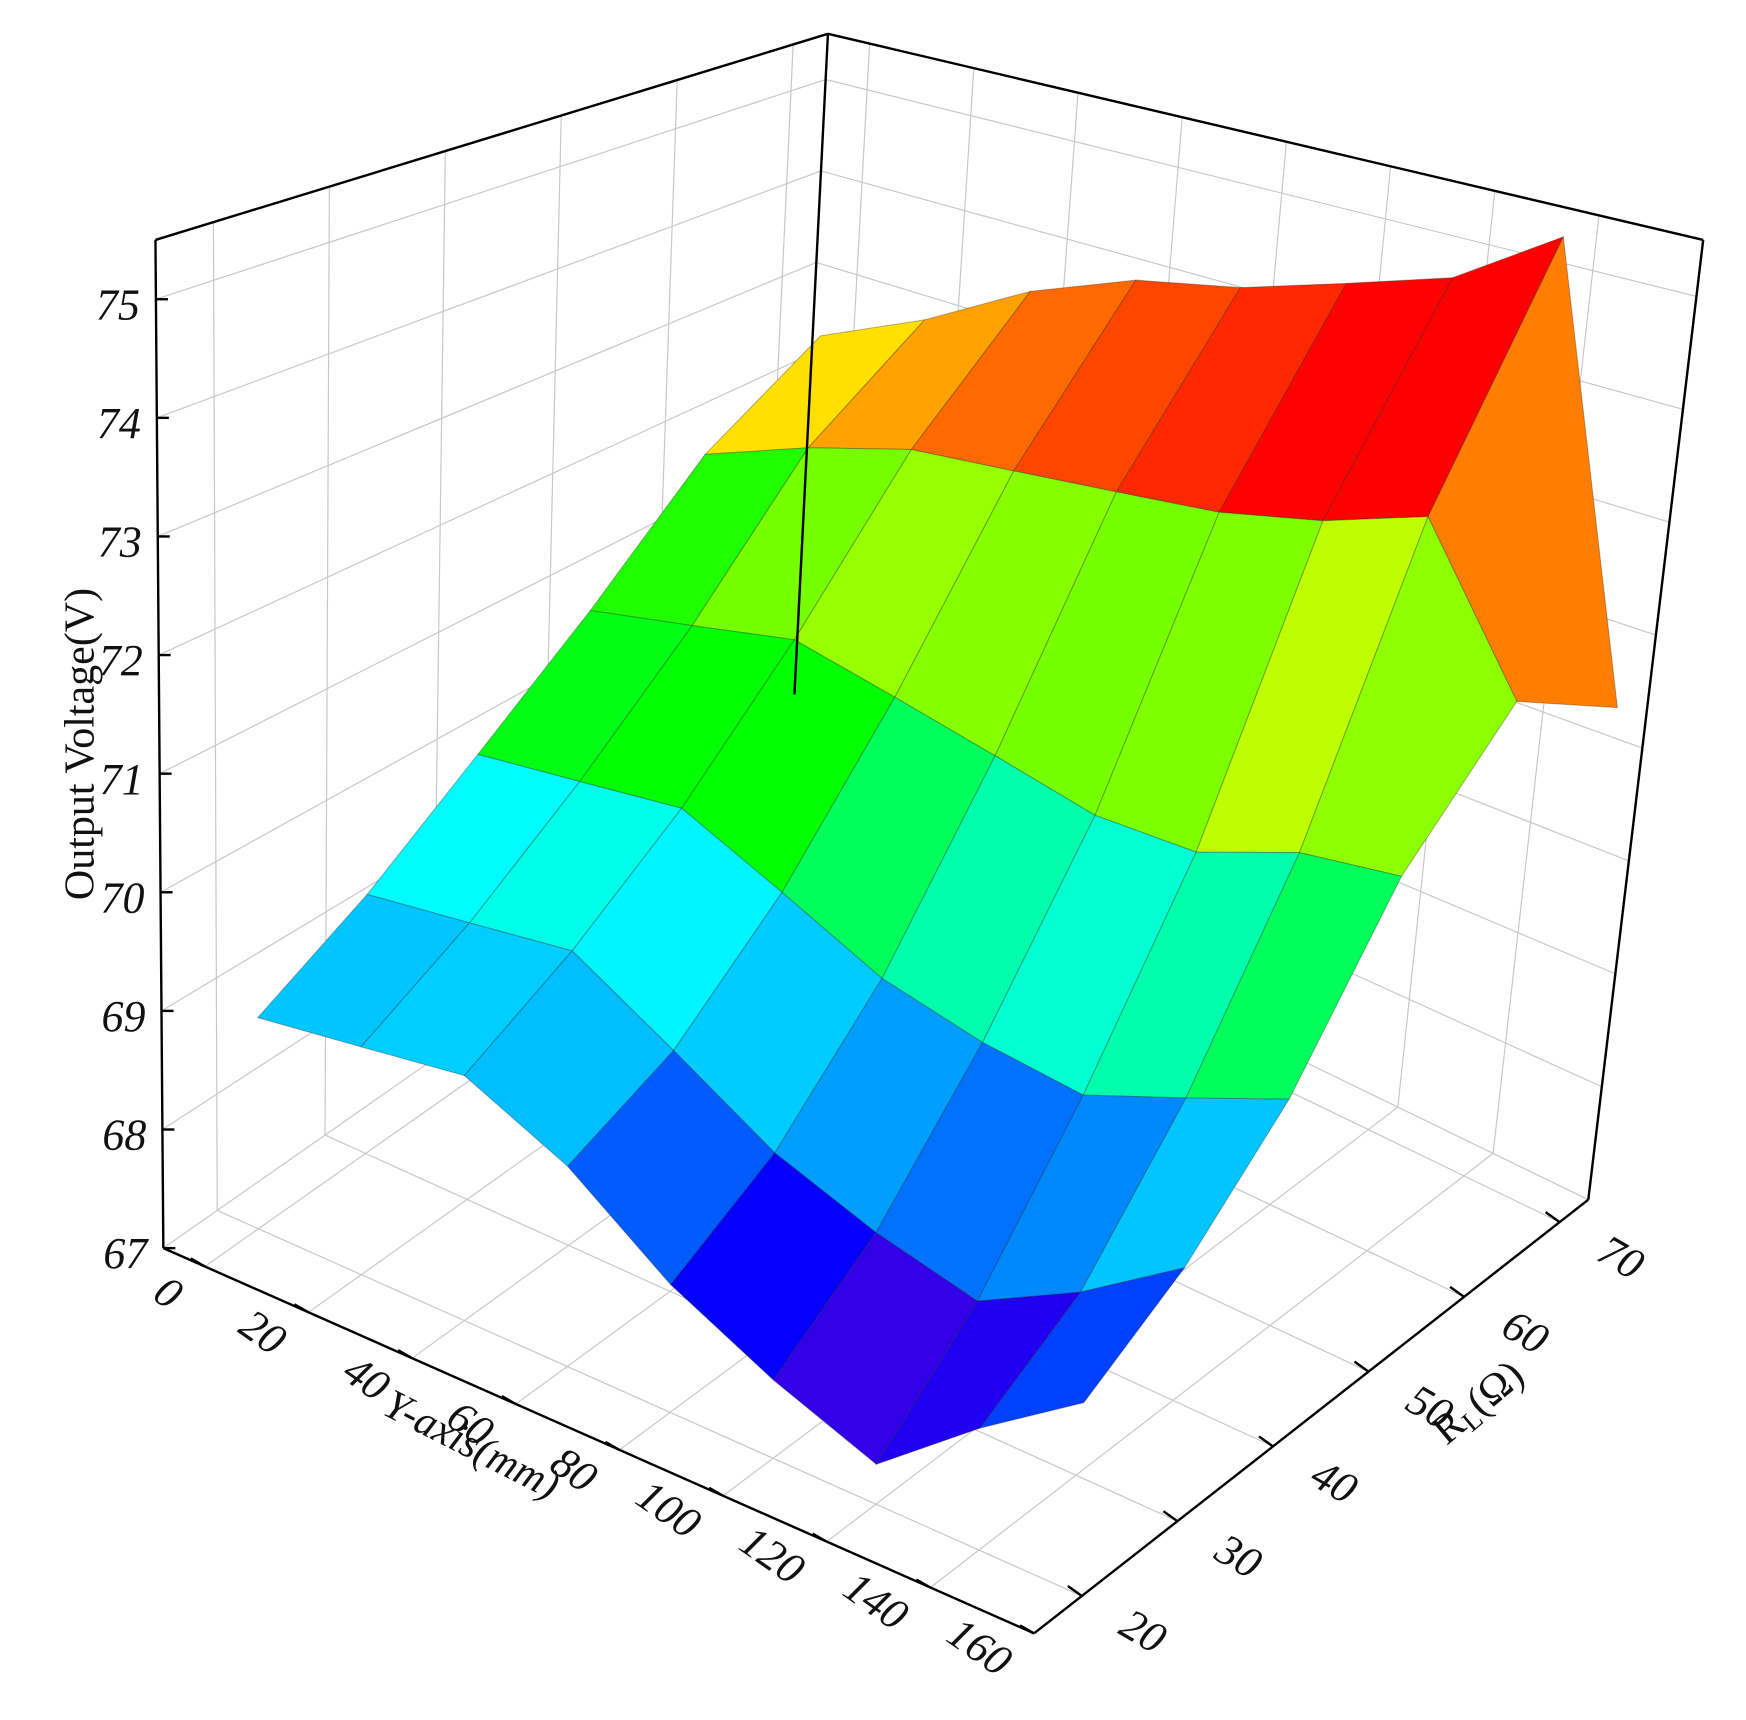  Describe the element at coordinates (124, 1135) in the screenshot. I see `z-tick-label: 68` at that location.